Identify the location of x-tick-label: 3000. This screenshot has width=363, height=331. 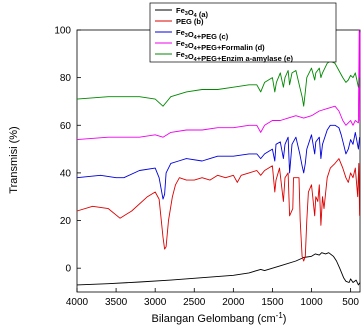
(155, 302).